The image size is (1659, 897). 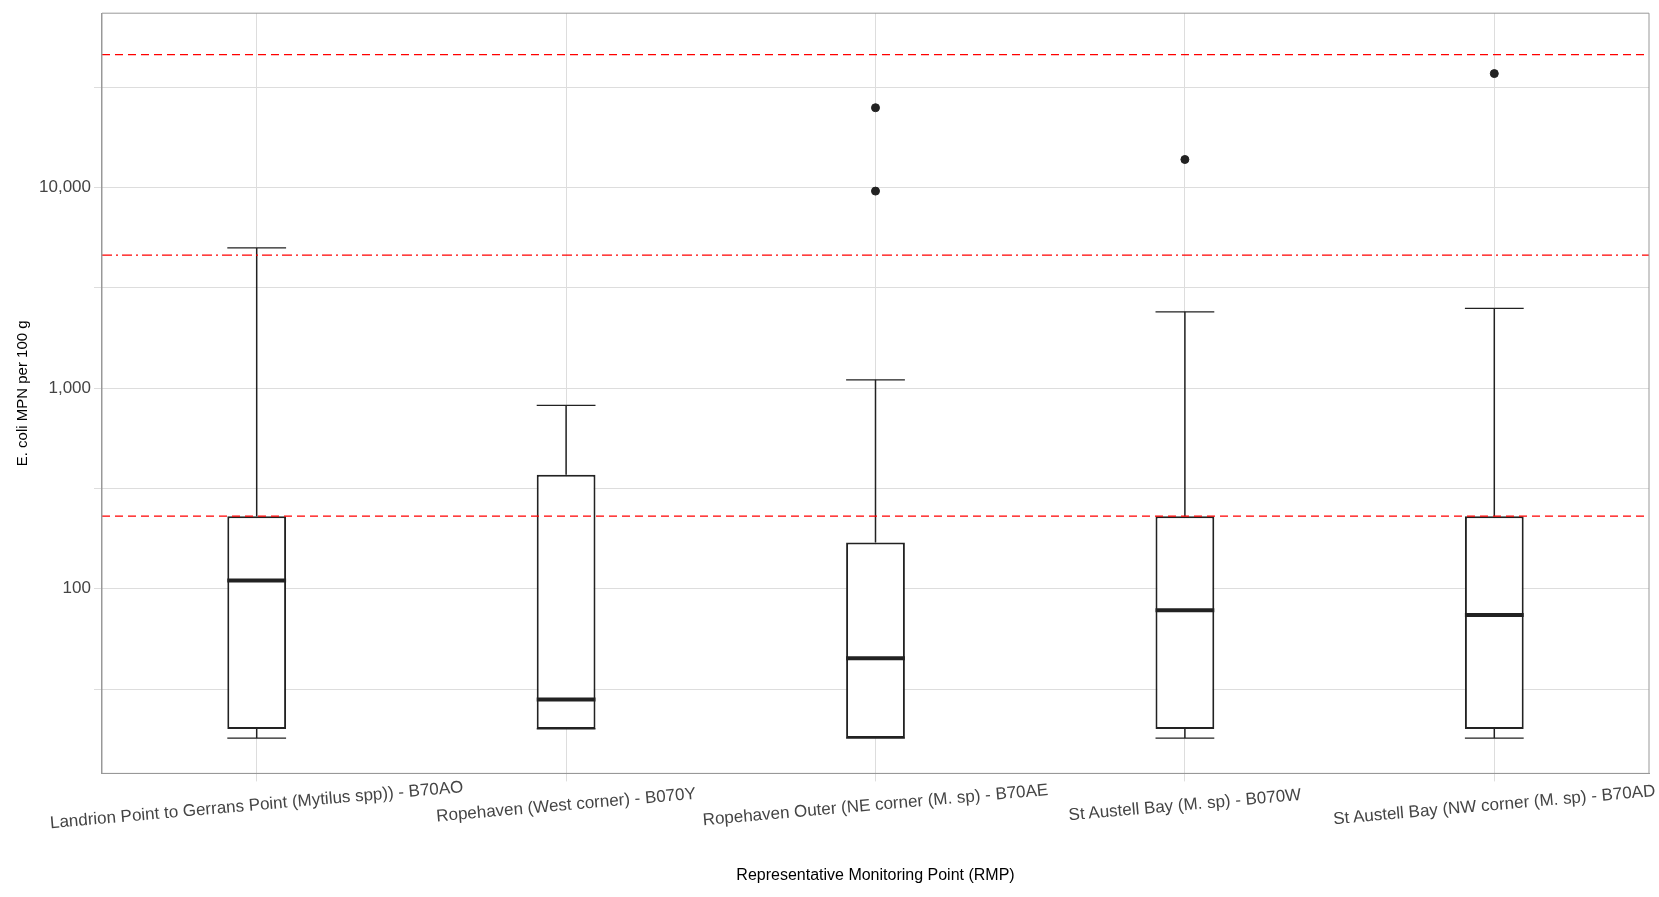 I want to click on x-tick-label: Ropehaven Outer (NE corner (M. sp) - B70AE, so click(x=875, y=805).